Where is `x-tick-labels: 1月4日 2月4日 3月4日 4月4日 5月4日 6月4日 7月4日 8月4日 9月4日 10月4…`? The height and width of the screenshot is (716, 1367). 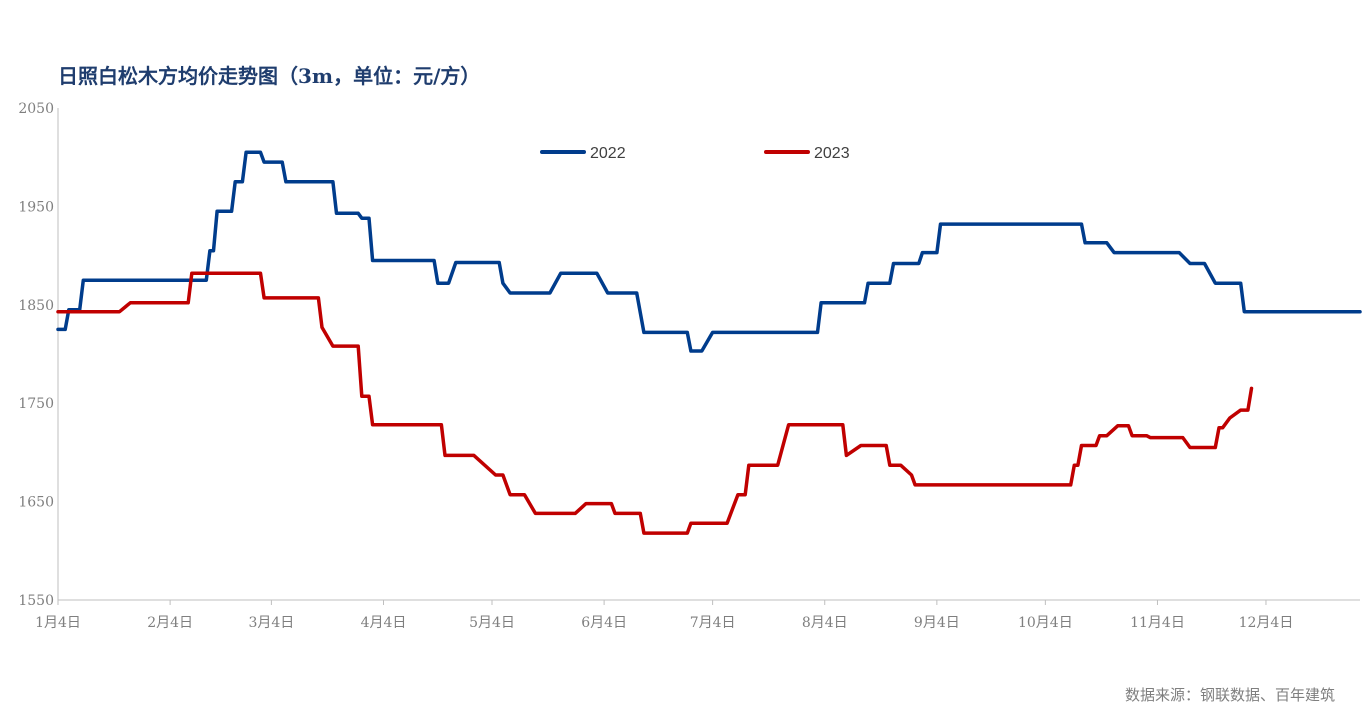
x-tick-labels: 1月4日 2月4日 3月4日 4月4日 5月4日 6月4日 7月4日 8月4日 9月4日 10月4… is located at coordinates (664, 623).